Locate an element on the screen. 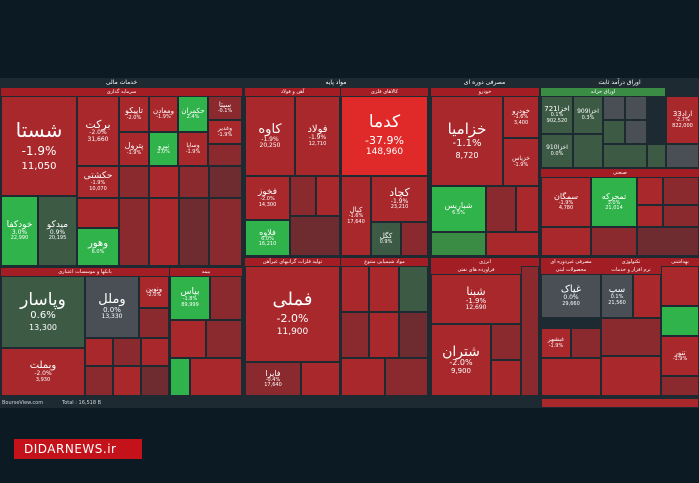 The height and width of the screenshot is (483, 699). tile-hakeshti: حکشتی -1.9% 10,070 is located at coordinates (98, 182).